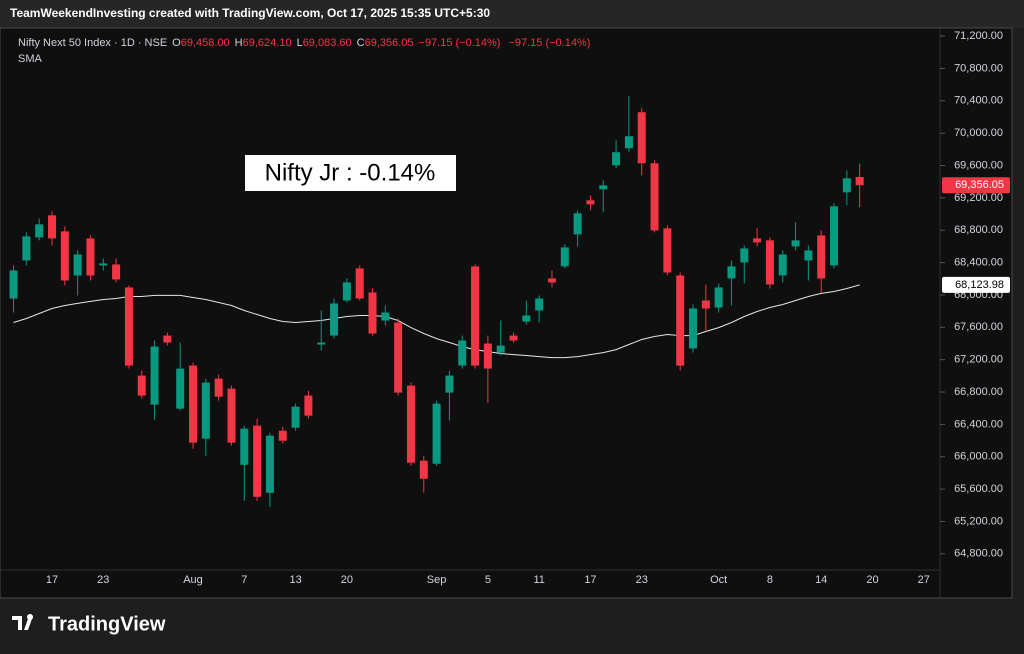 This screenshot has width=1024, height=654. I want to click on sma-line, so click(436, 321).